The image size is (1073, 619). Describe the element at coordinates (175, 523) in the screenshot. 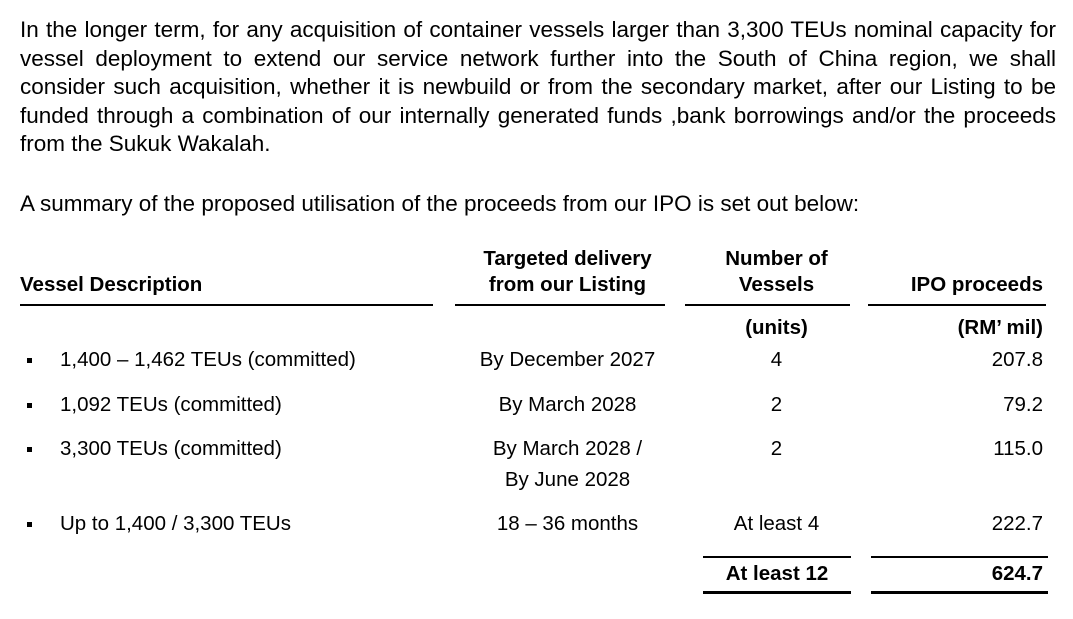

I see `row-description: Up to 1,400 / 3,300 TEUs` at that location.